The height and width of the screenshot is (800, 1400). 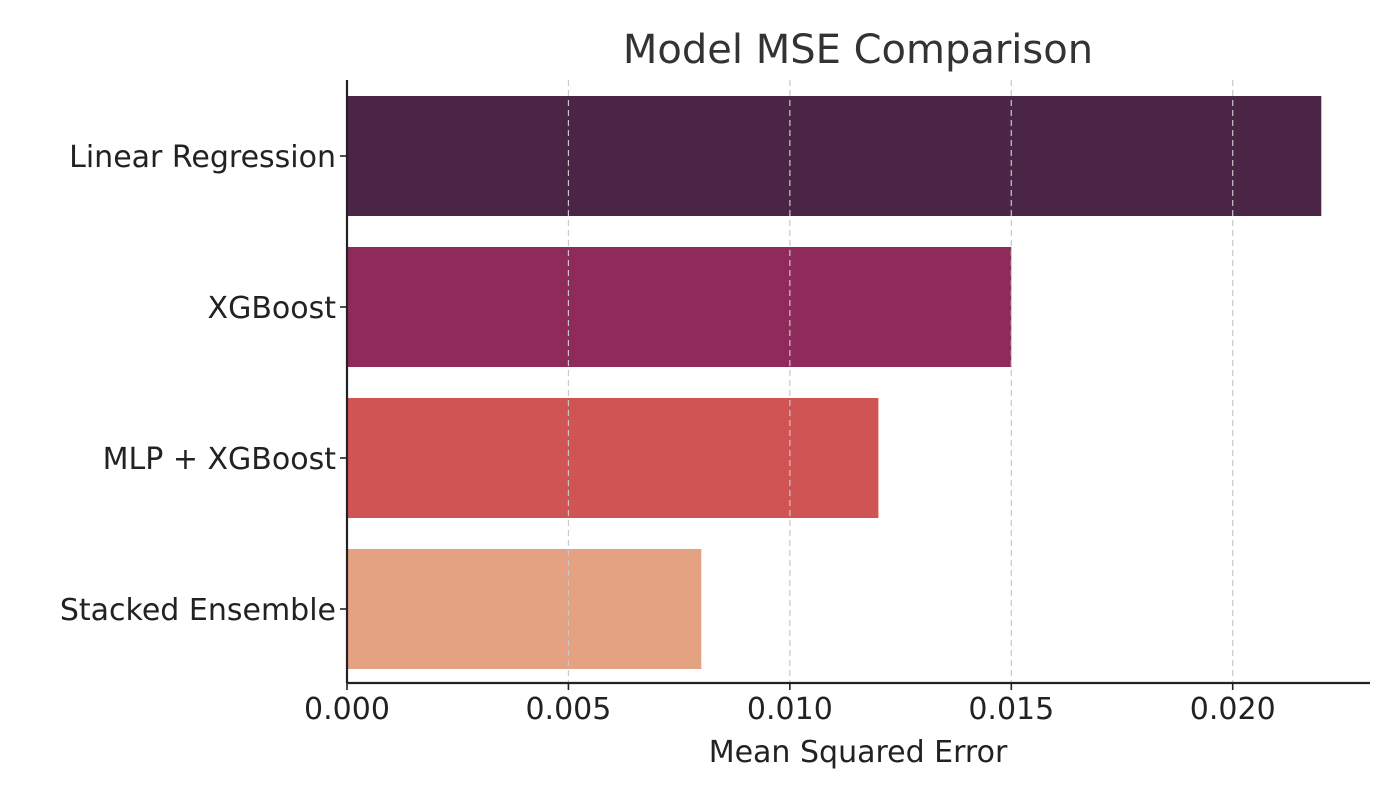 What do you see at coordinates (858, 752) in the screenshot?
I see `x-axis-label: Mean Squared Error` at bounding box center [858, 752].